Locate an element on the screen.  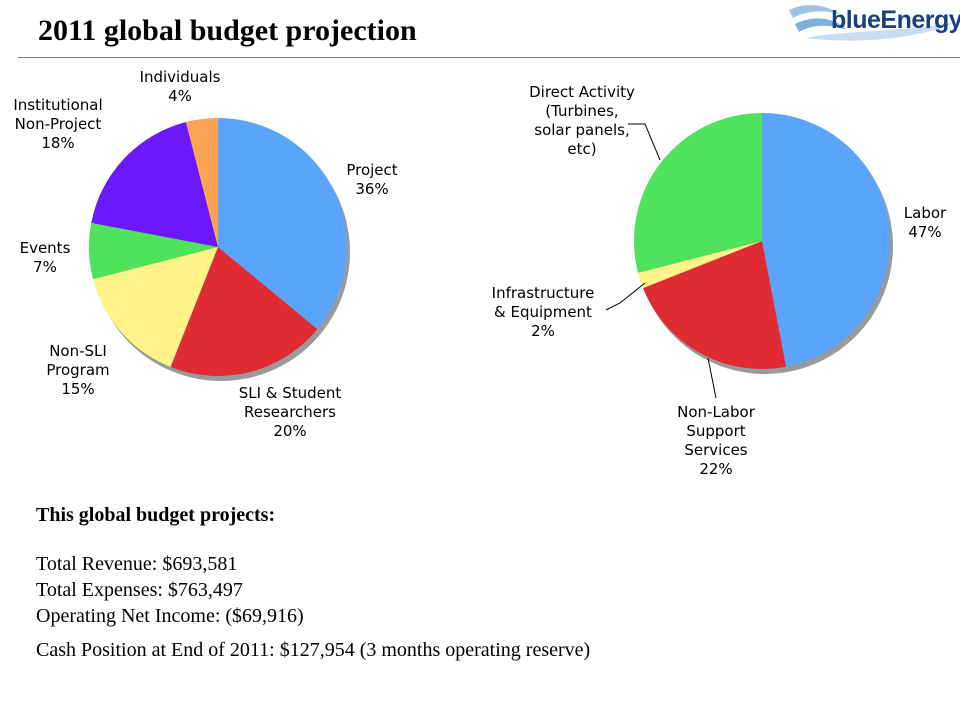
pie-slice-infrastructure is located at coordinates (700, 265).